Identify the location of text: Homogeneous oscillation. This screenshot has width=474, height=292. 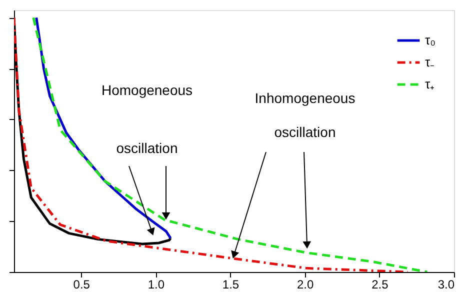
(147, 119).